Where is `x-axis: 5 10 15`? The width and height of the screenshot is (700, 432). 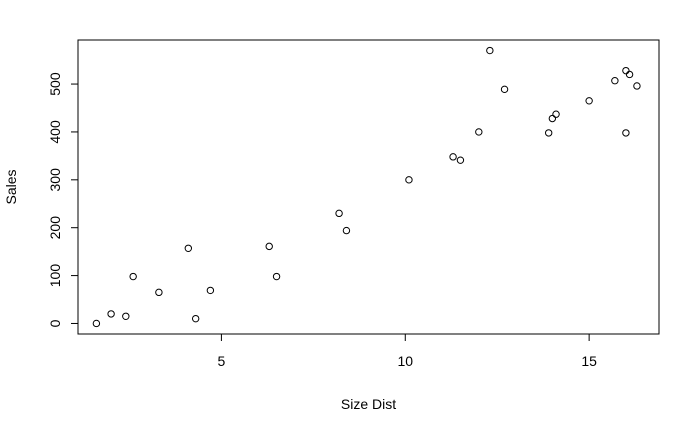
x-axis: 5 10 15 is located at coordinates (407, 351).